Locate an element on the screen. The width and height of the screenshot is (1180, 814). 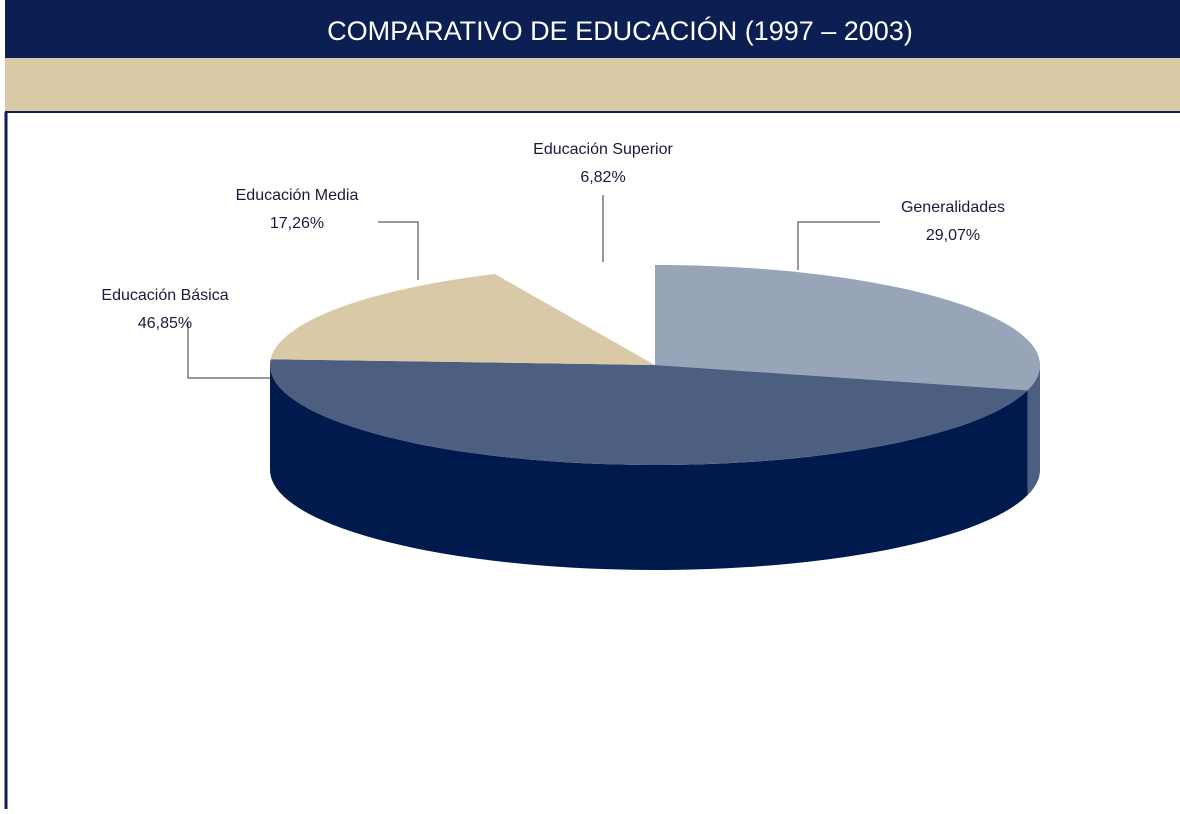
leader-lines is located at coordinates (533, 287).